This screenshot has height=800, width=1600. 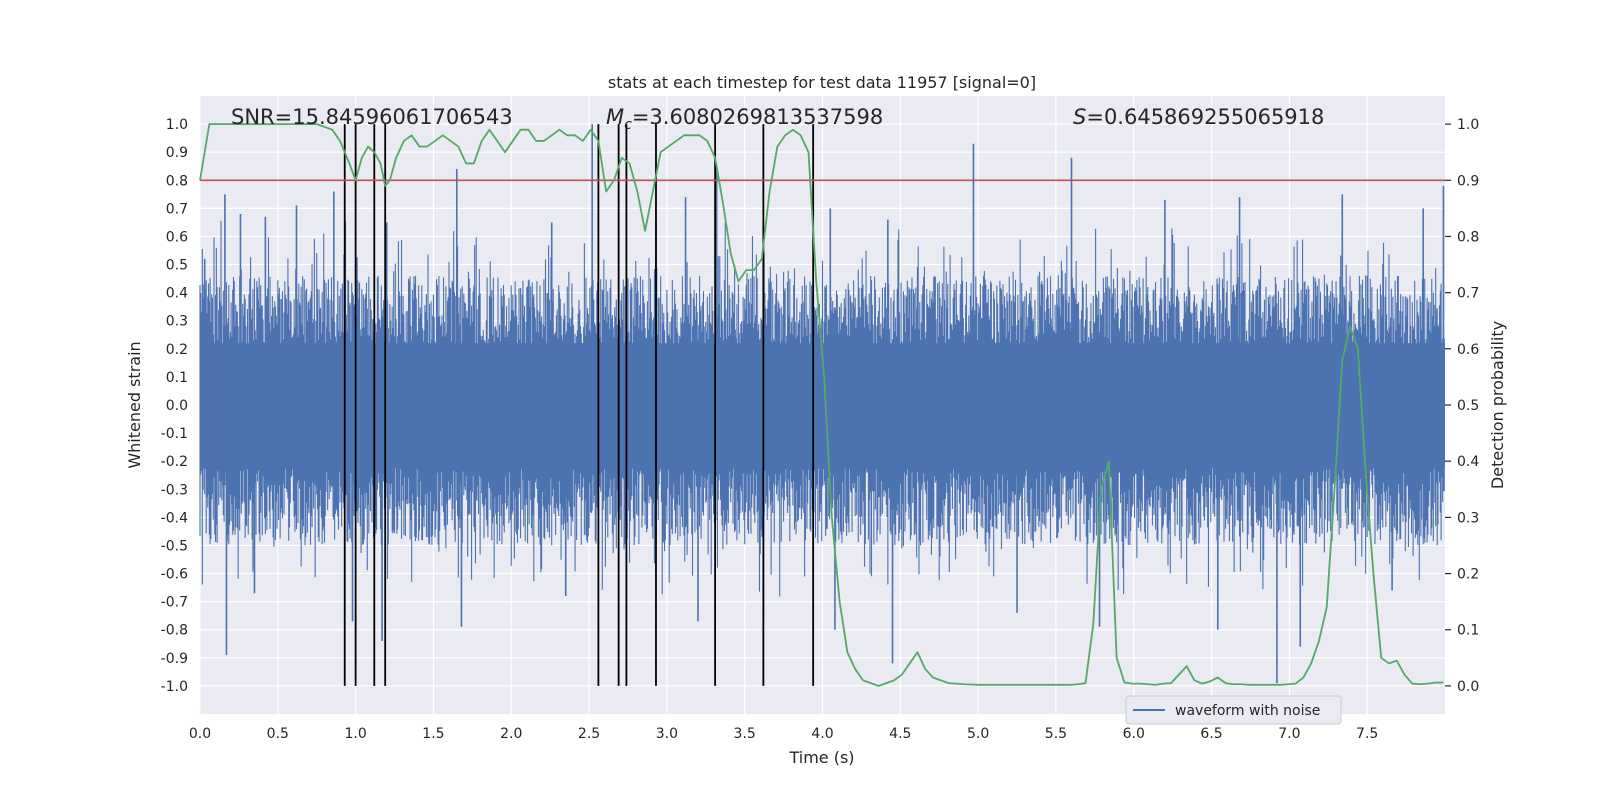 What do you see at coordinates (757, 117) in the screenshot?
I see `chirp-mass-value: =3.6080269813537598` at bounding box center [757, 117].